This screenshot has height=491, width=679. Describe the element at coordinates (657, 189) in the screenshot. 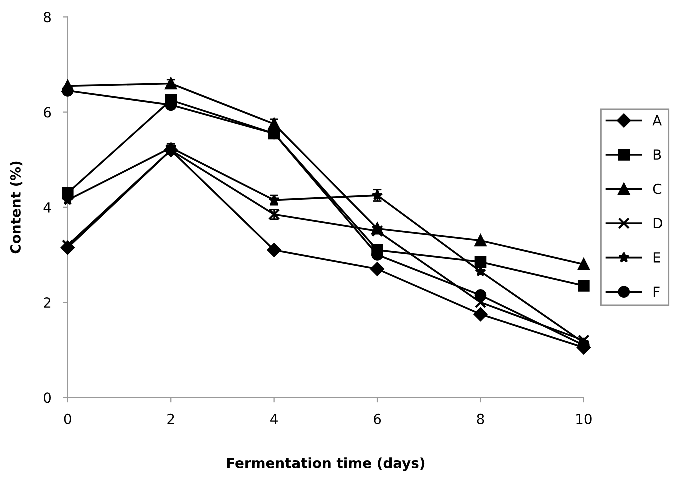

I see `legend-label: C` at that location.